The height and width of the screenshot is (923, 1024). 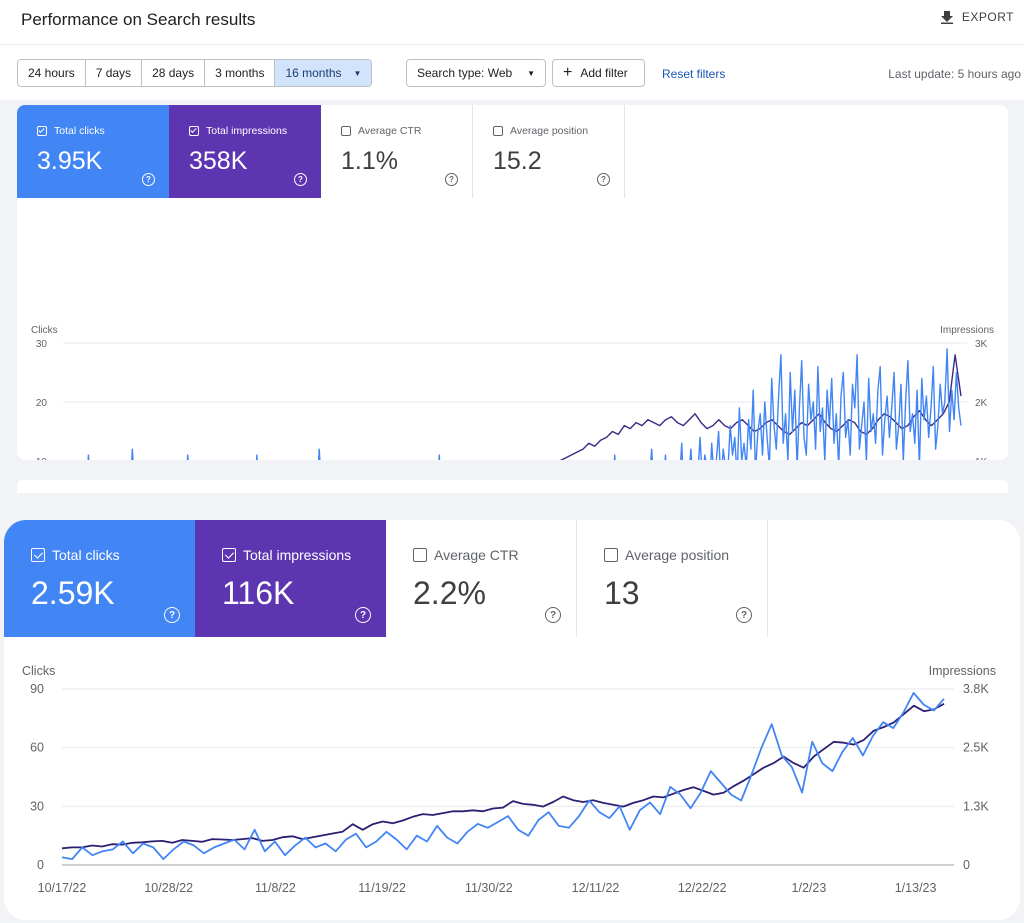 I want to click on metric-card-average-ctr: Average CTR 1.1% ?, so click(x=397, y=151).